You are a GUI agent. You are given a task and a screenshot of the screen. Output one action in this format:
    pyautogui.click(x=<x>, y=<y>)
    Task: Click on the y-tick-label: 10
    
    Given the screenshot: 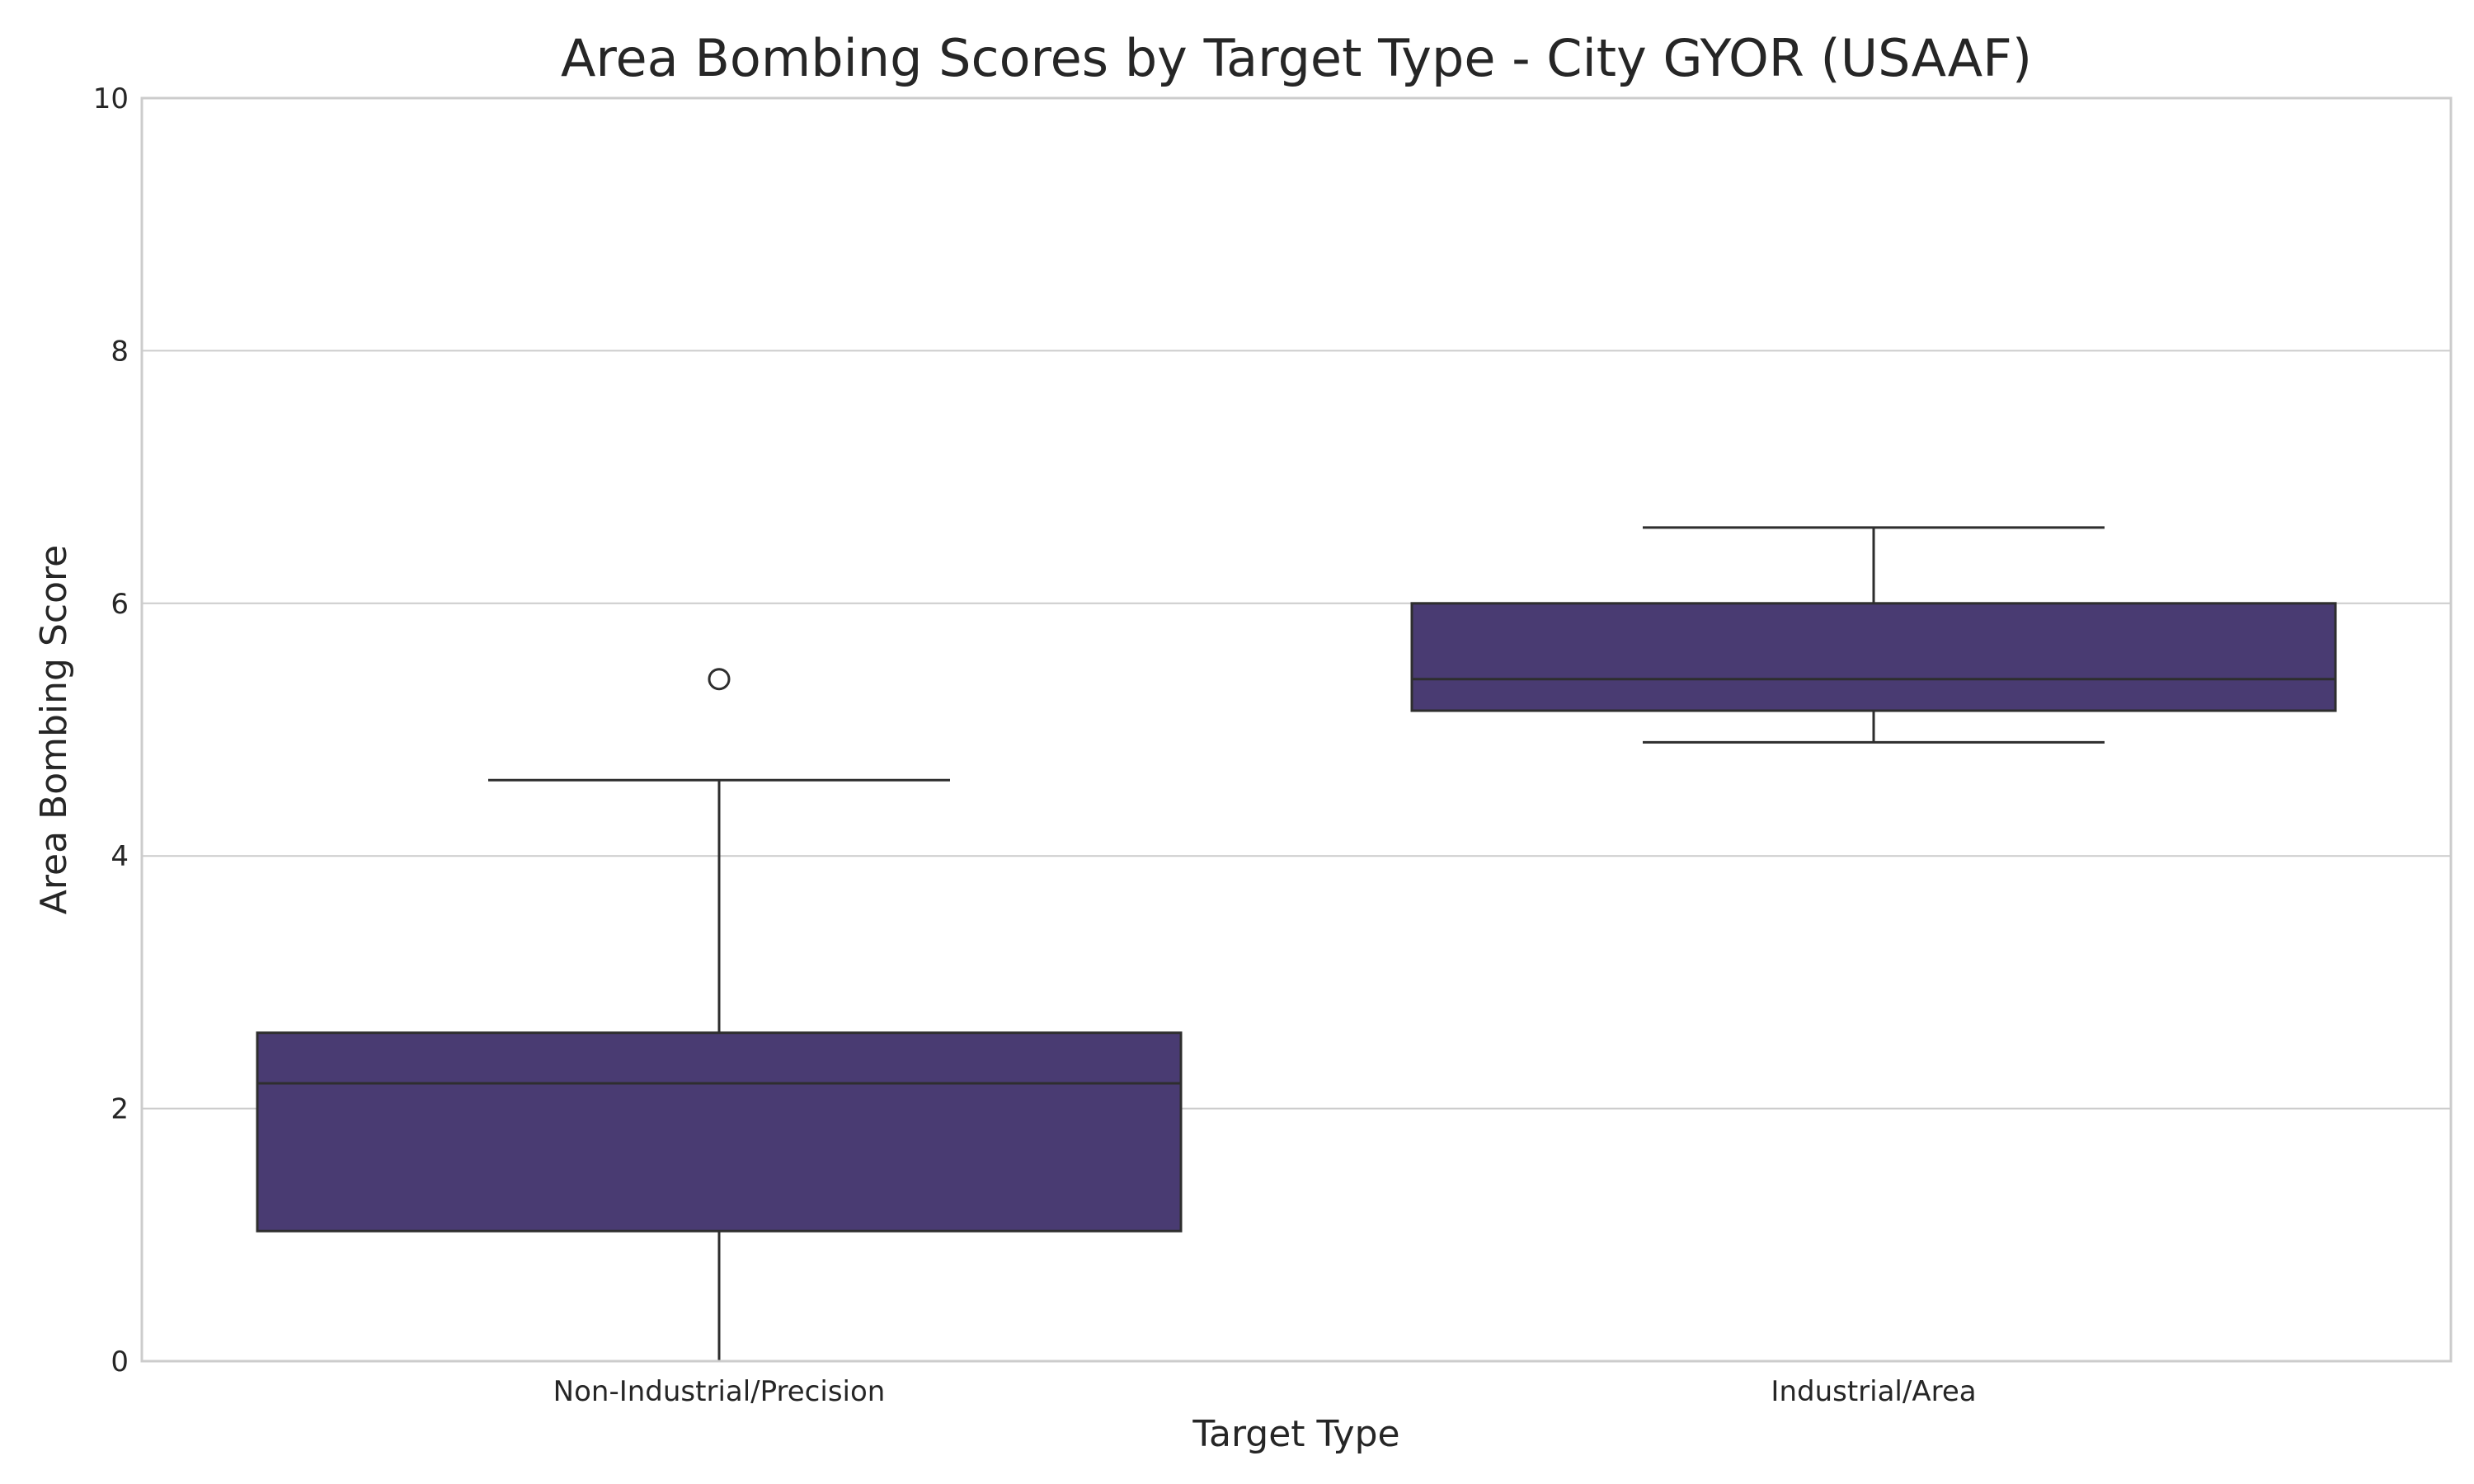 What is the action you would take?
    pyautogui.click(x=111, y=98)
    